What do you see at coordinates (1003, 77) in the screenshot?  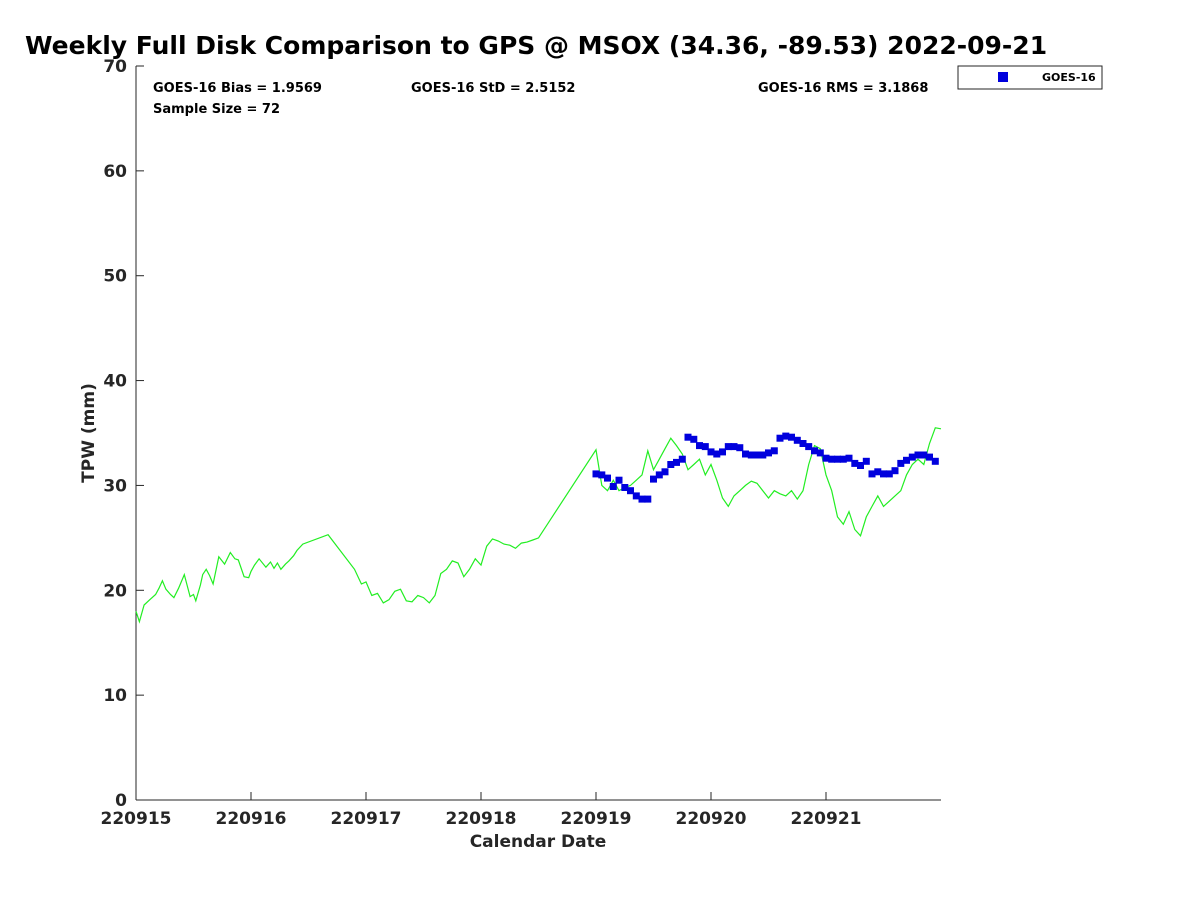 I see `legend-marker-goes16` at bounding box center [1003, 77].